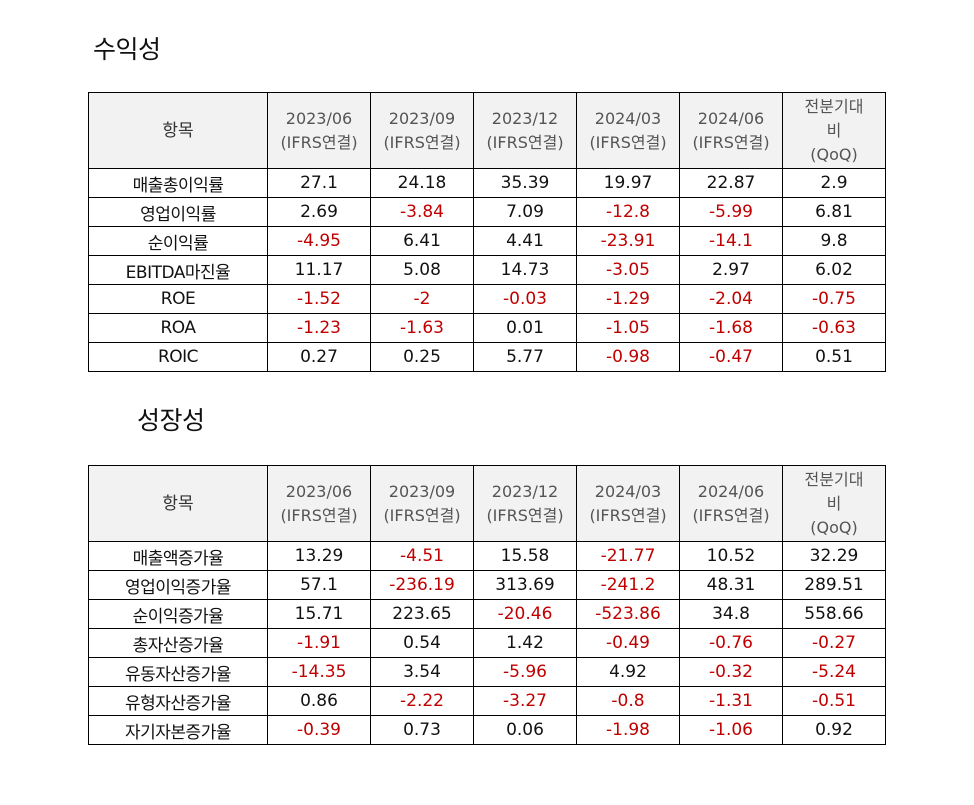 The width and height of the screenshot is (974, 805). I want to click on value-cell: -14.1, so click(731, 241).